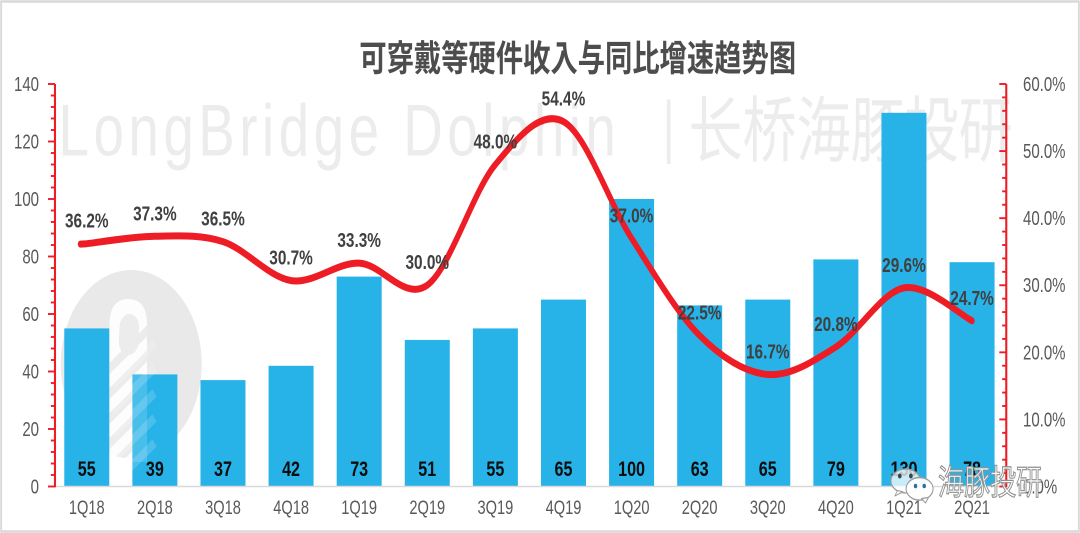 The image size is (1080, 533). What do you see at coordinates (496, 141) in the screenshot?
I see `svg-text: 48.0%` at bounding box center [496, 141].